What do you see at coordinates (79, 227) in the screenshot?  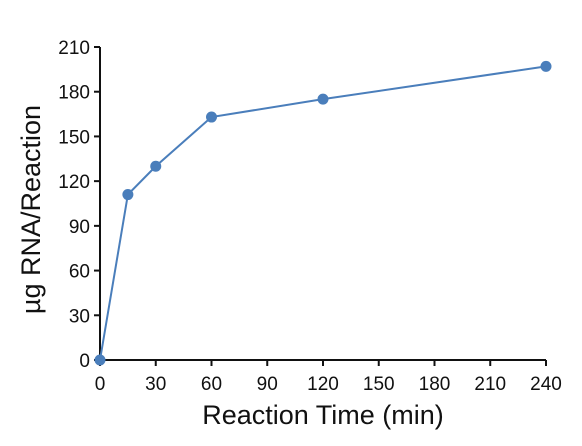 I see `y-tick-label: 90` at bounding box center [79, 227].